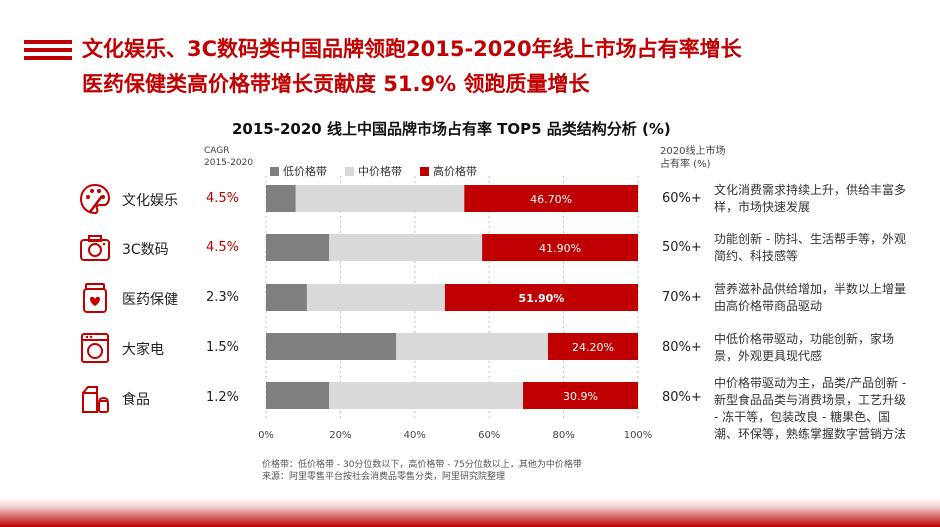 The height and width of the screenshot is (527, 940). What do you see at coordinates (810, 247) in the screenshot?
I see `desc-3c: 功能创新 - 防抖、生活帮手等，外观简约、科技感等` at bounding box center [810, 247].